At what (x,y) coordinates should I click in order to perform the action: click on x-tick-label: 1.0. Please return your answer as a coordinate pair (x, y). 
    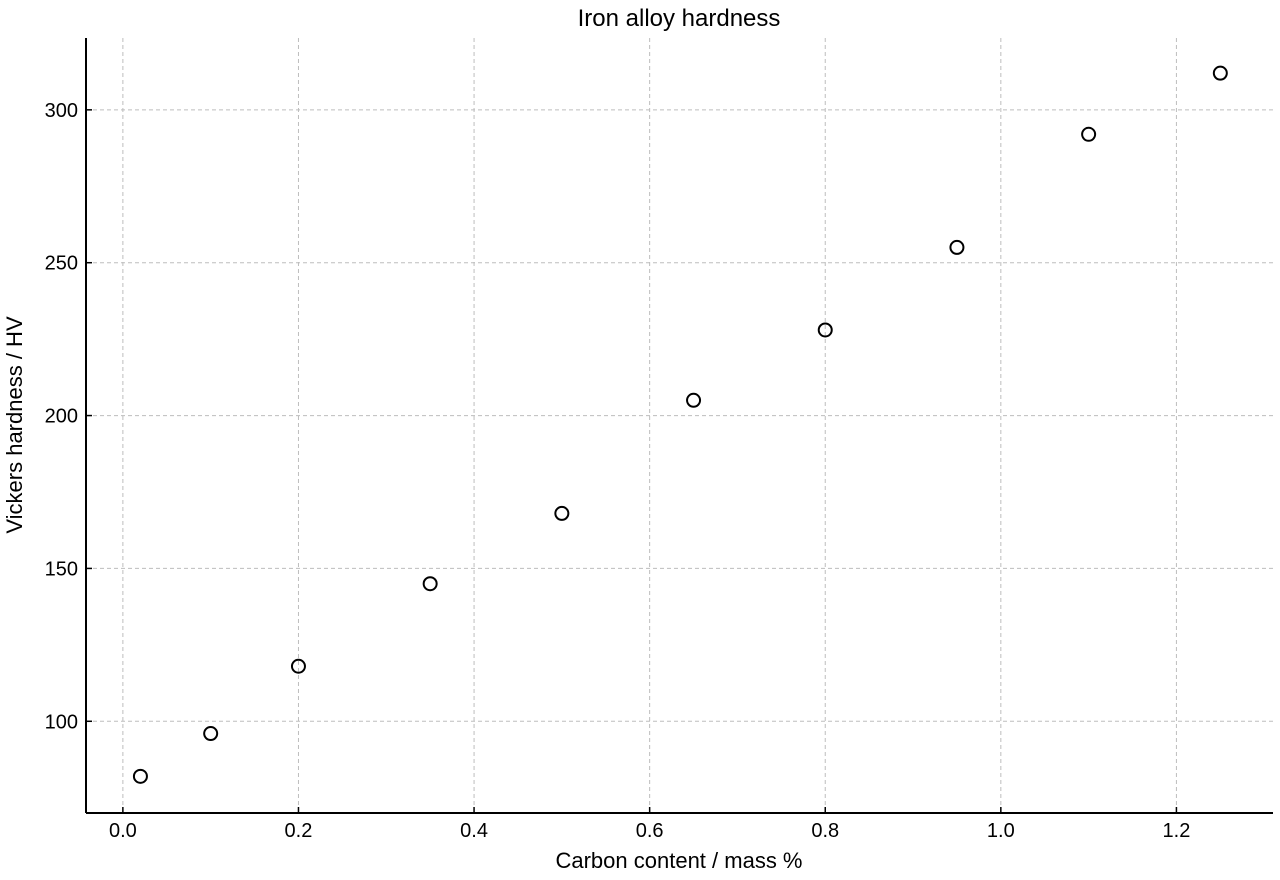
    Looking at the image, I should click on (1001, 831).